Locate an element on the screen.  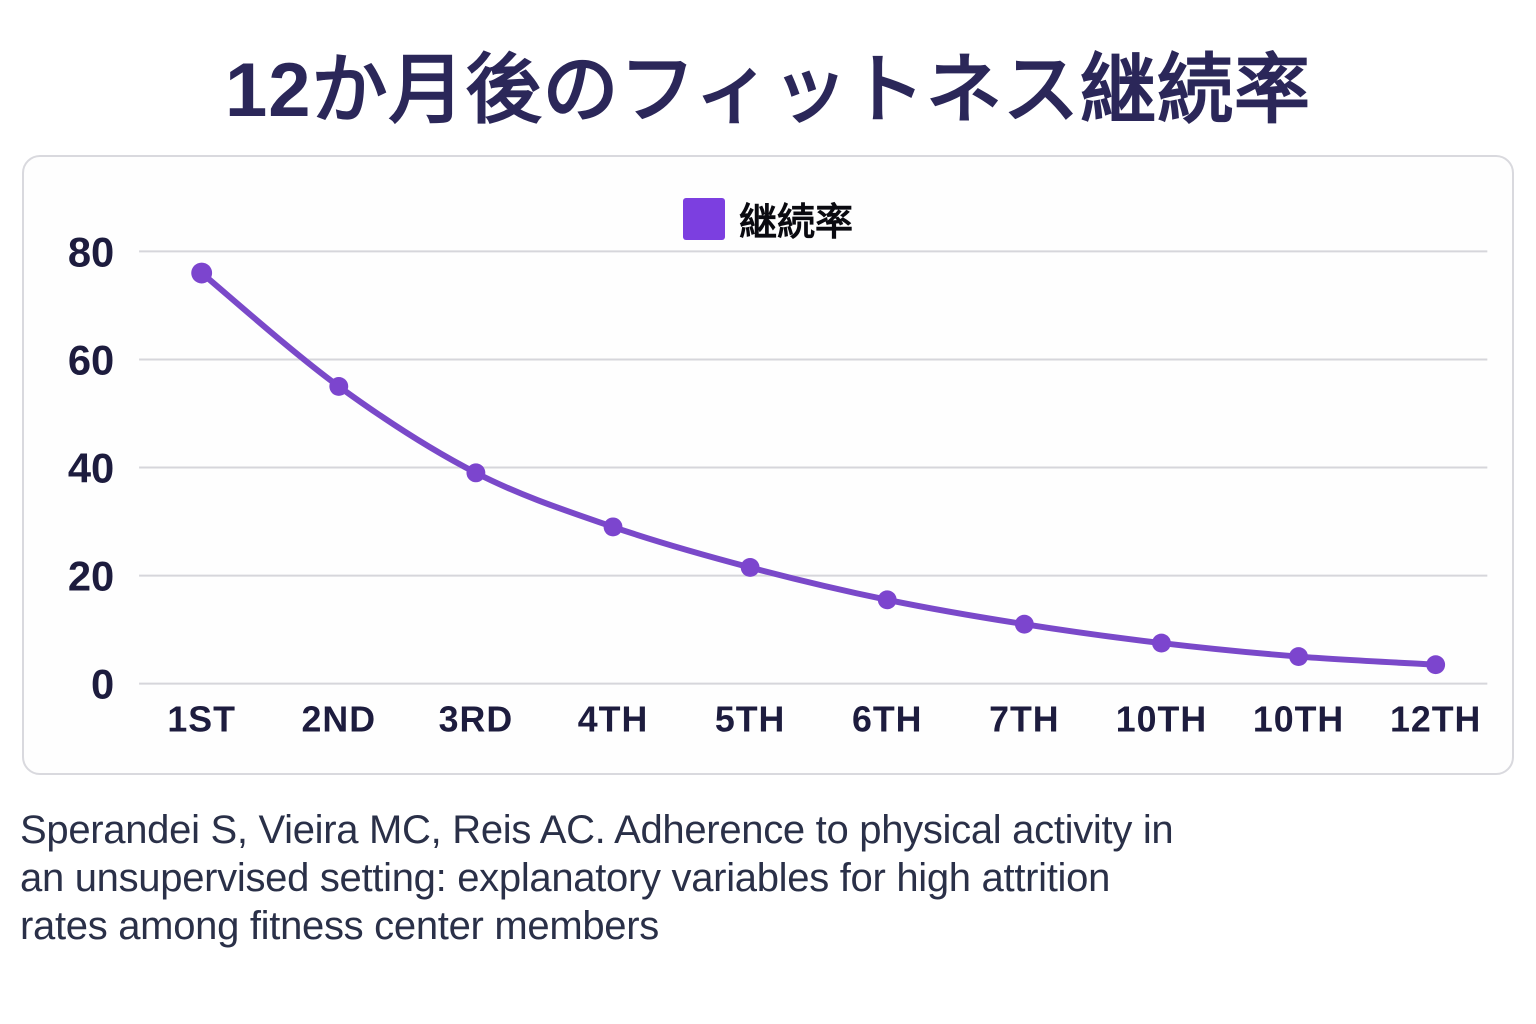
y-tick-label-0: 0 is located at coordinates (102, 683).